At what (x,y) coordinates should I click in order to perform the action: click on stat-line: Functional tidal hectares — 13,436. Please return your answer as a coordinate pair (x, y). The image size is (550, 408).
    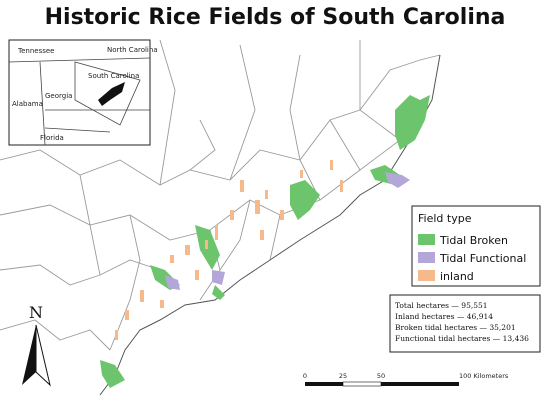
    Looking at the image, I should click on (462, 338).